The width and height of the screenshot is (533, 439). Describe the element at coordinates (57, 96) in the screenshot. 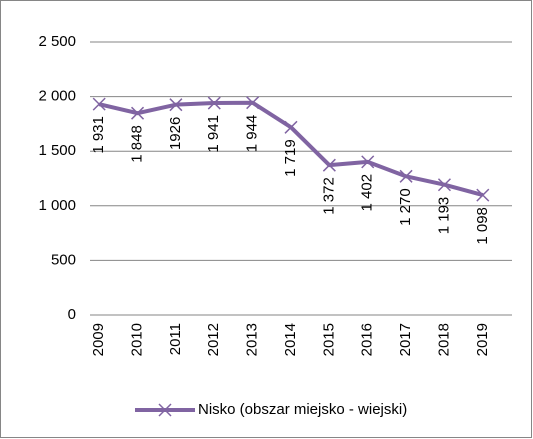

I see `y-tick-label: 2 000` at that location.